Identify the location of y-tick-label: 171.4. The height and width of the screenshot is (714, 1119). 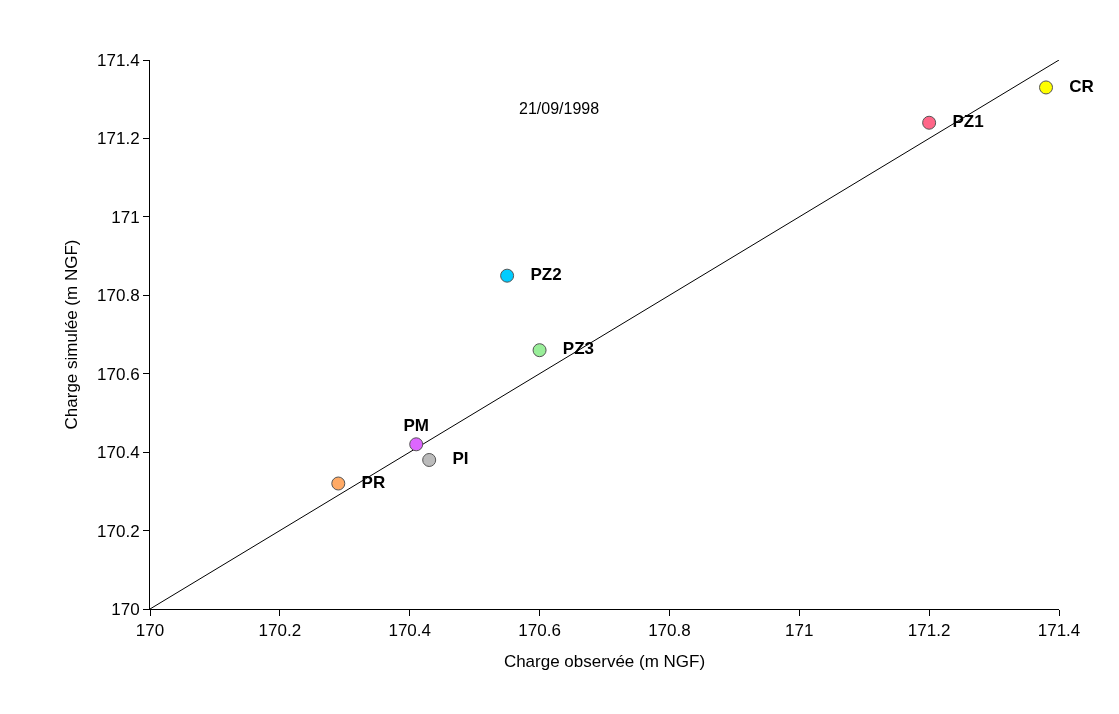
(118, 60).